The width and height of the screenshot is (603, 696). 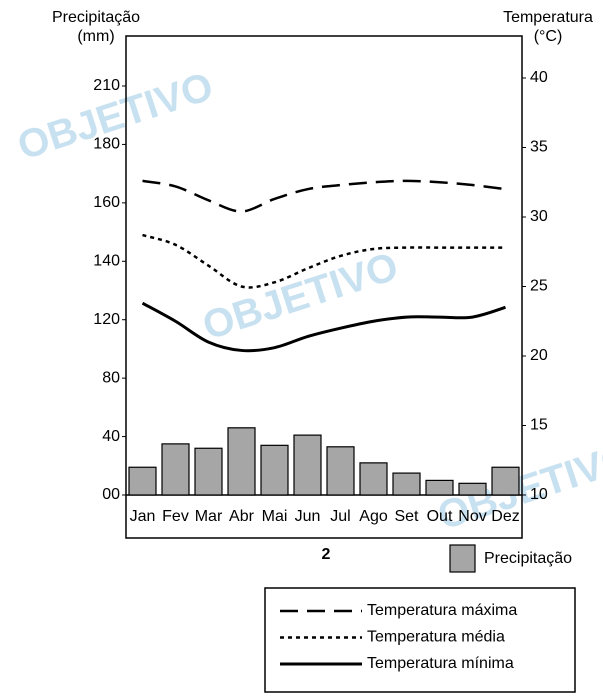 What do you see at coordinates (106, 85) in the screenshot?
I see `y-tick-label: 210` at bounding box center [106, 85].